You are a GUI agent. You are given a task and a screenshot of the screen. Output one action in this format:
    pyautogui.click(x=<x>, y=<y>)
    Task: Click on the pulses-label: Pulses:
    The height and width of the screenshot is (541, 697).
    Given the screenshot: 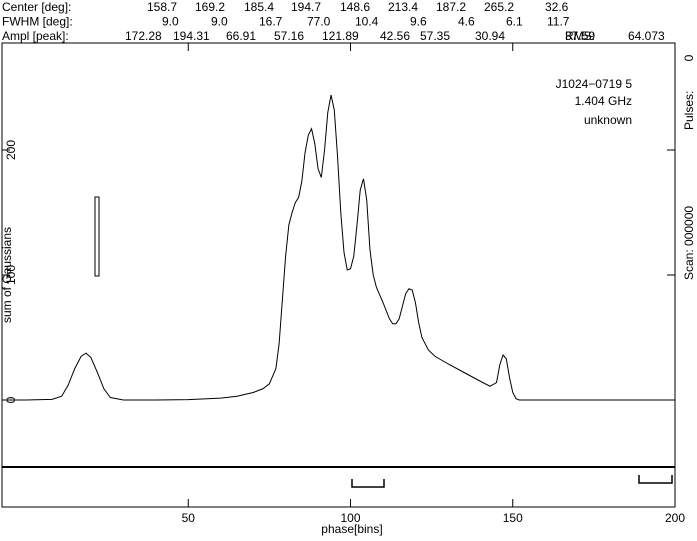 What is the action you would take?
    pyautogui.click(x=689, y=110)
    